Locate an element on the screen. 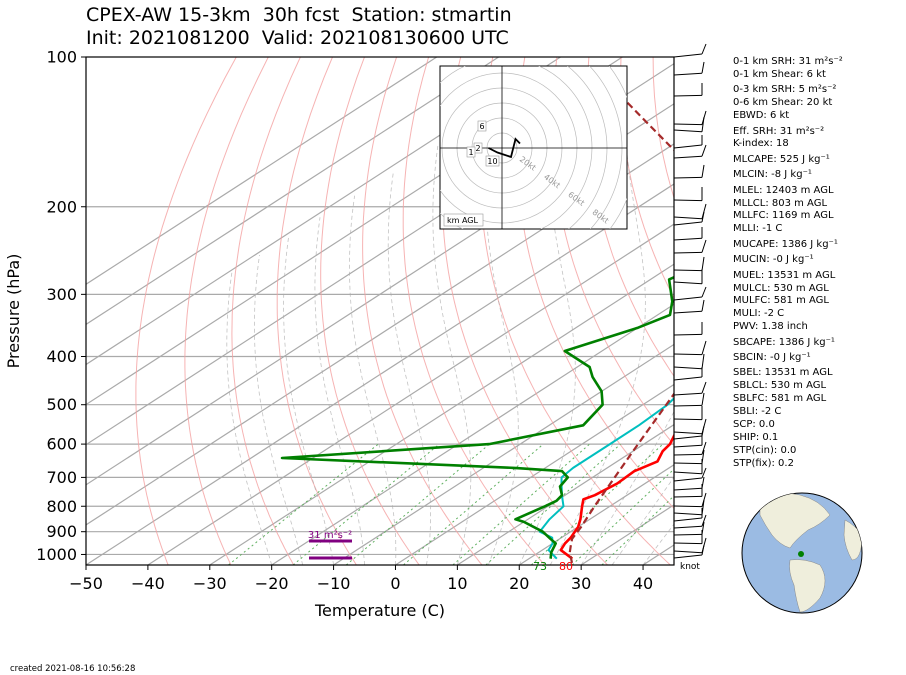 This screenshot has width=906, height=675. parameter-item: MLCAPE: 525 J kg⁻¹ is located at coordinates (781, 159).